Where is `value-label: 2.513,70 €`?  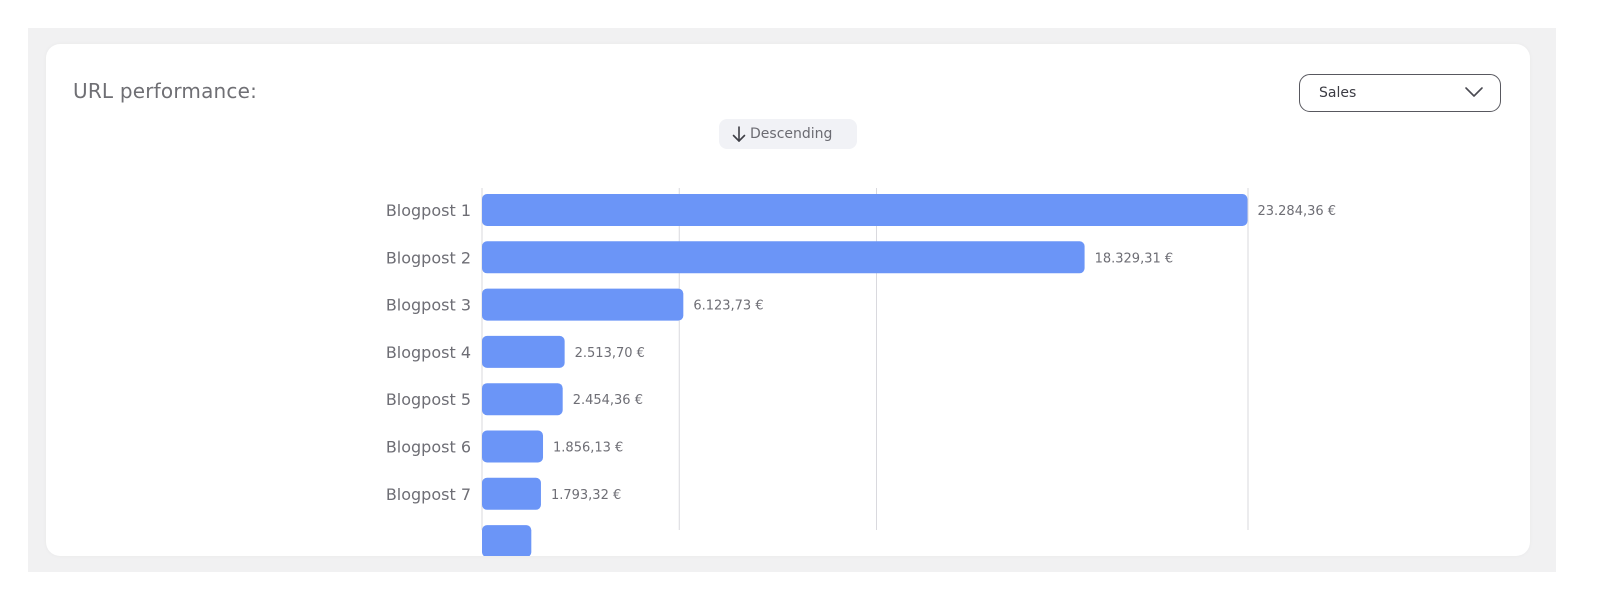 value-label: 2.513,70 € is located at coordinates (610, 353).